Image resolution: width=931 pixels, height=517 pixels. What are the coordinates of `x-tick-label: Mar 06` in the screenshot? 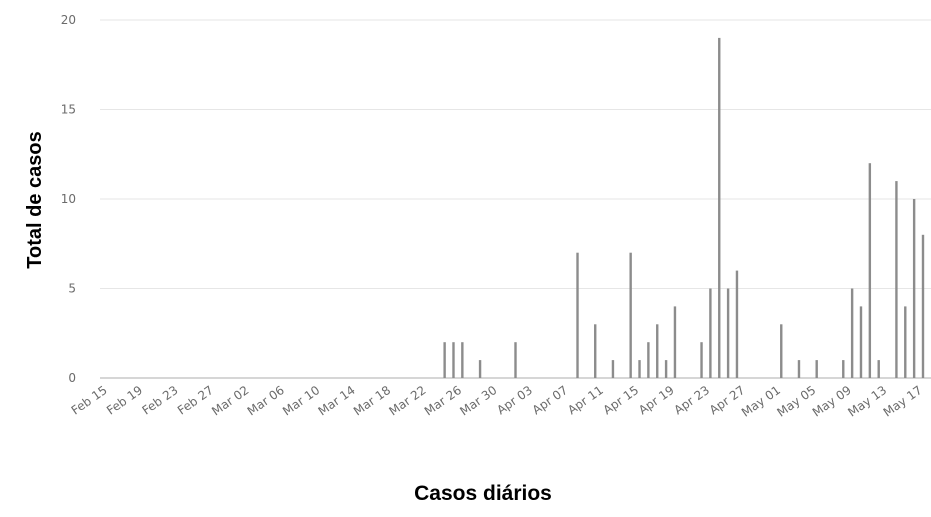 It's located at (266, 400).